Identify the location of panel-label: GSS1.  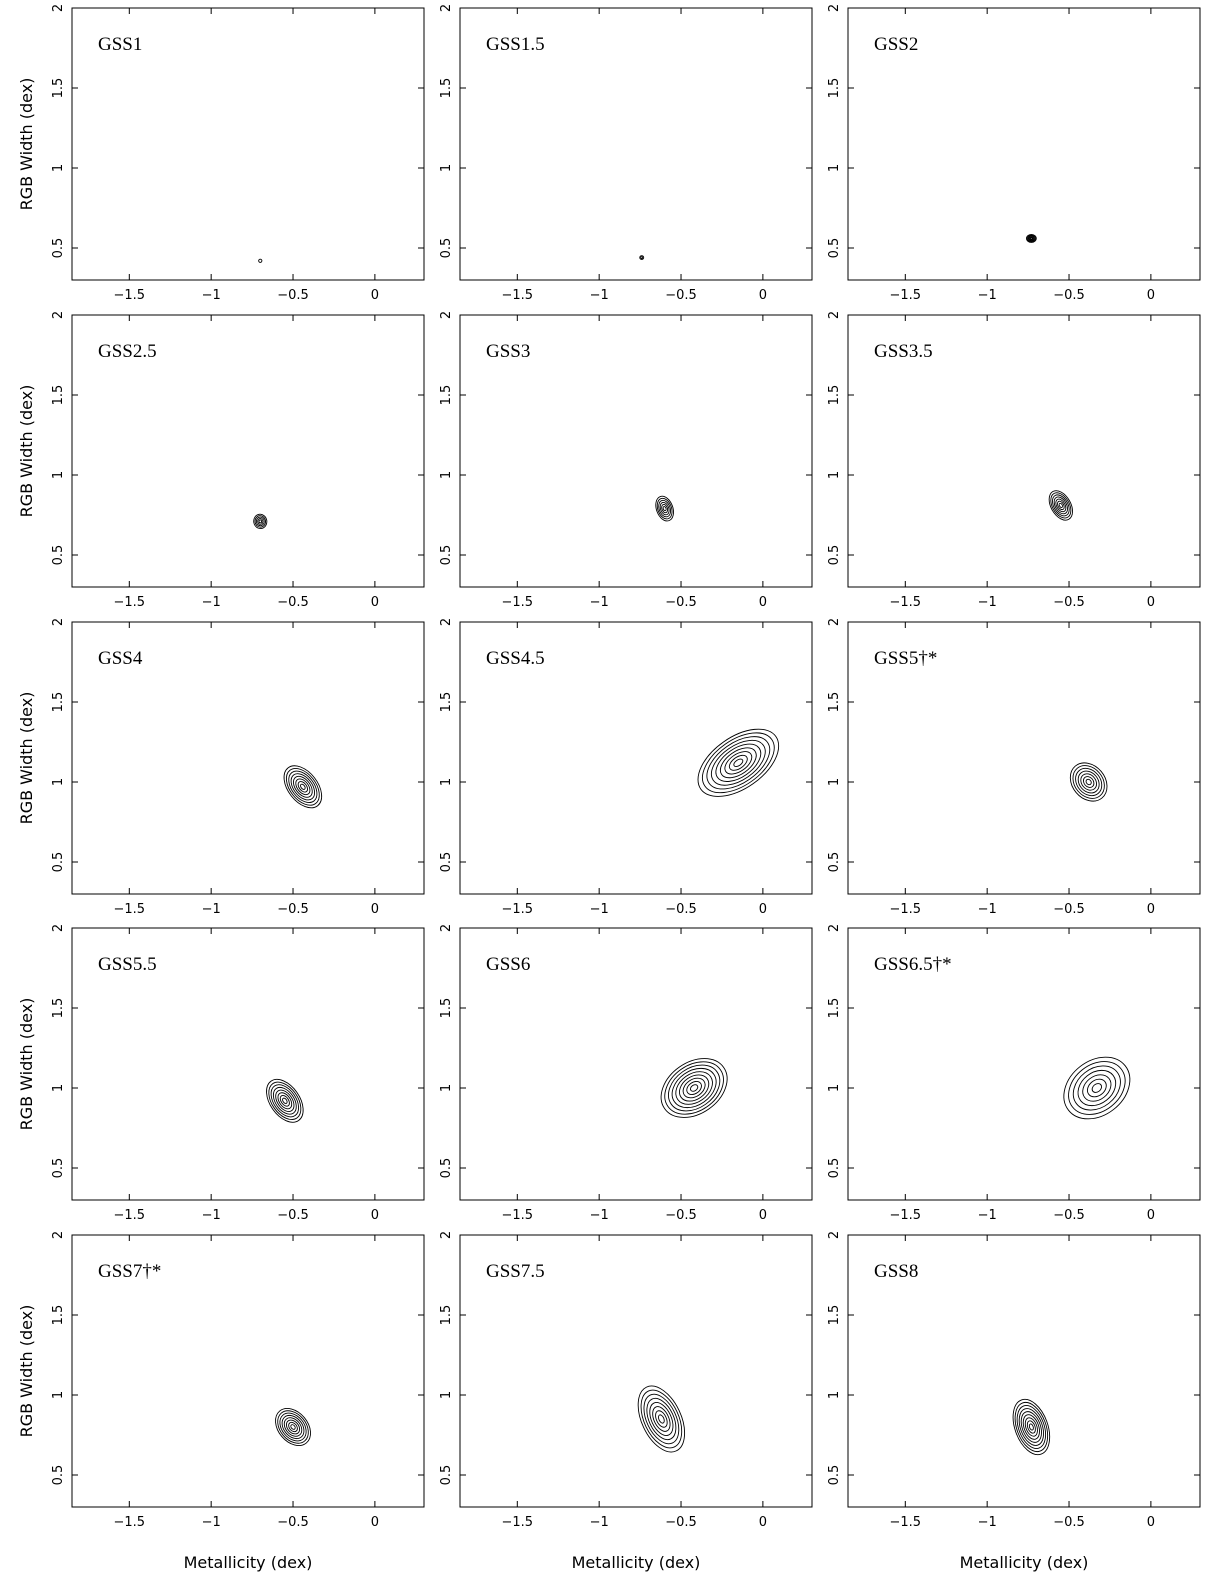
(120, 44).